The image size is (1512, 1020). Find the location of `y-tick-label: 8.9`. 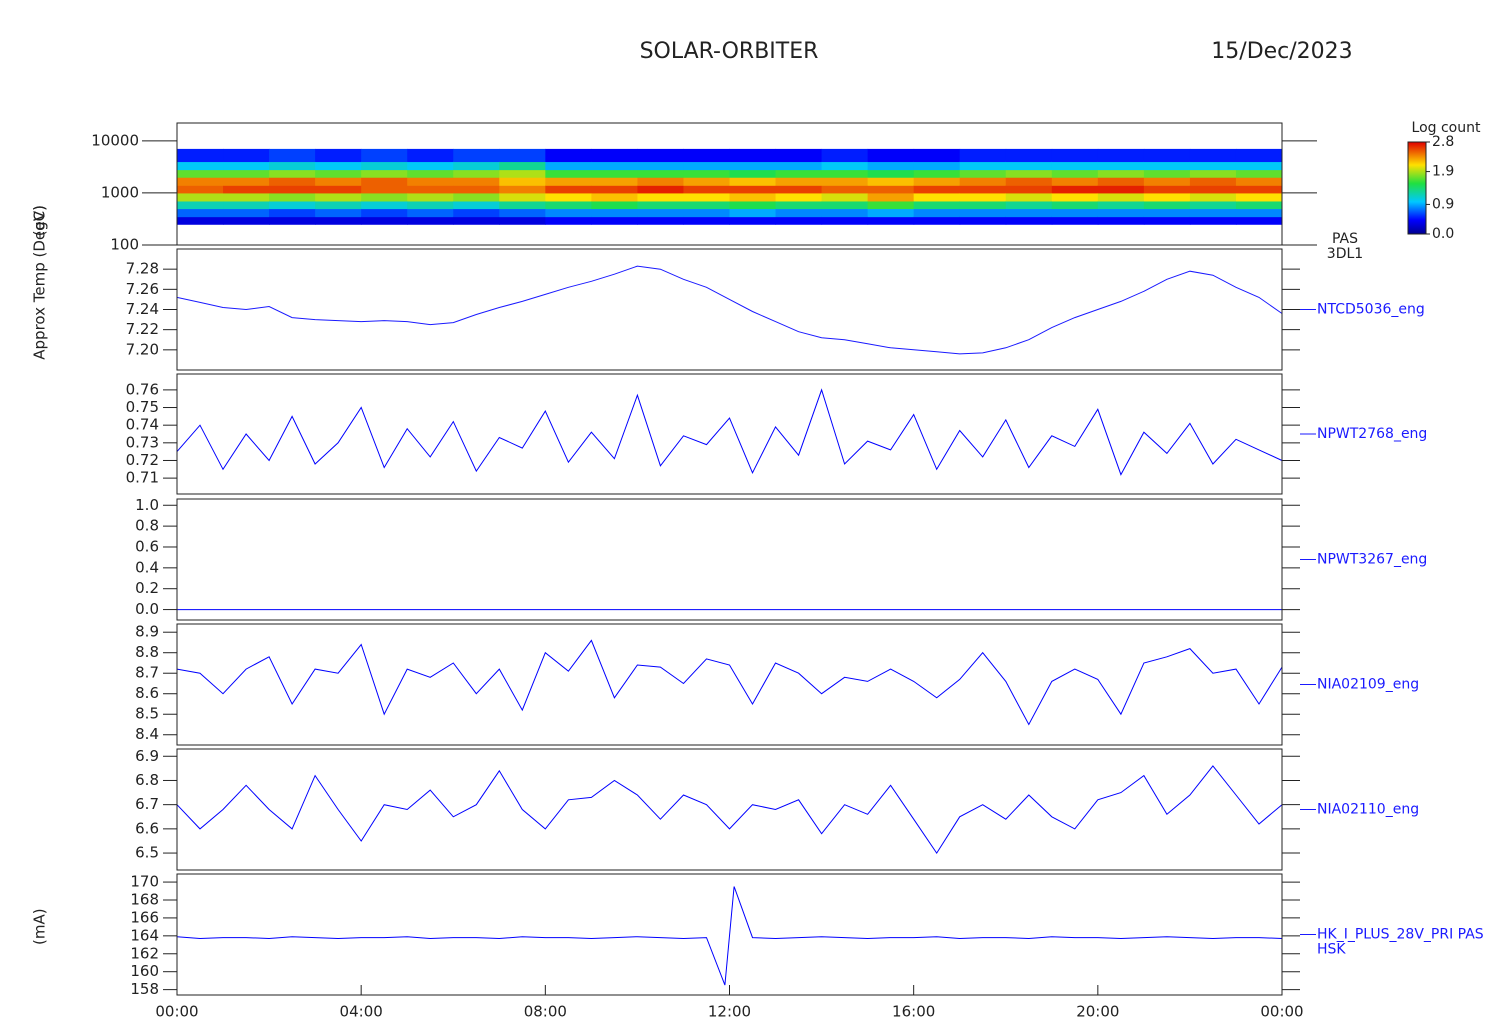

y-tick-label: 8.9 is located at coordinates (147, 632).